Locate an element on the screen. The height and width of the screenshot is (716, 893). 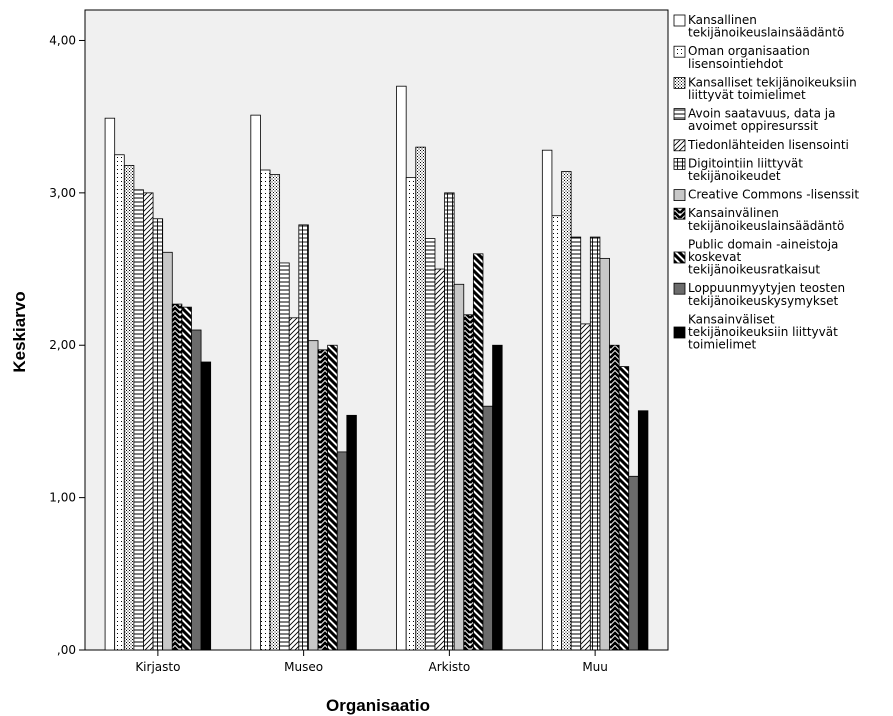
x-tick-label-museo: Museo is located at coordinates (303, 667).